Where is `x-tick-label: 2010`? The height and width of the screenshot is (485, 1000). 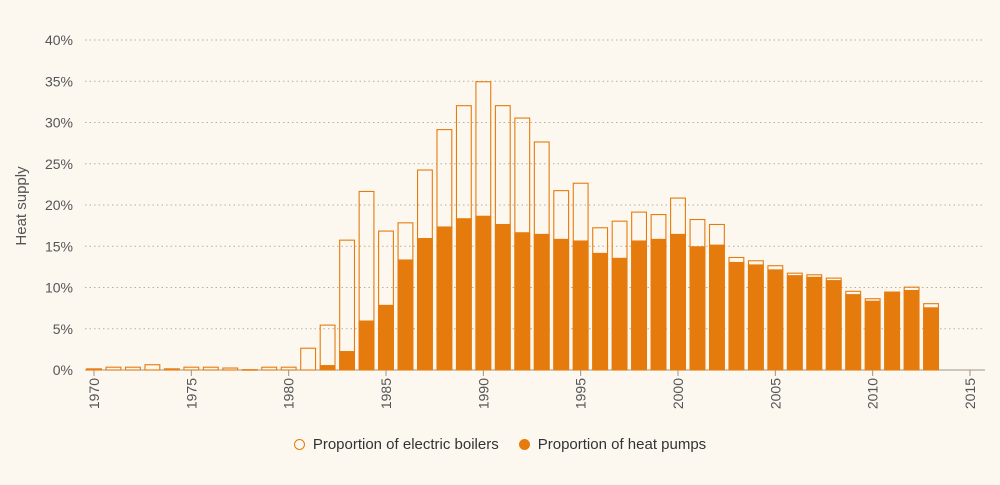
x-tick-label: 2010 is located at coordinates (873, 393).